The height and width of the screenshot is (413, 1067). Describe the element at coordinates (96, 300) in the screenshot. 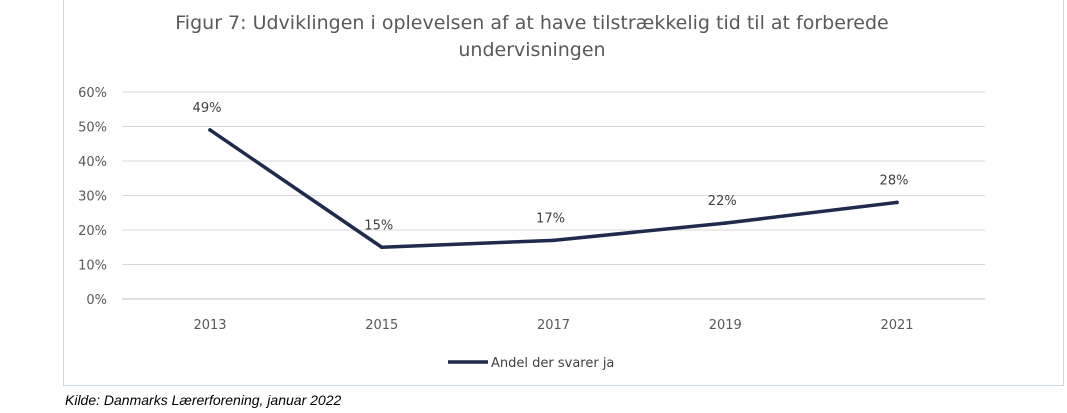

I see `y-tick-label: 0%` at that location.